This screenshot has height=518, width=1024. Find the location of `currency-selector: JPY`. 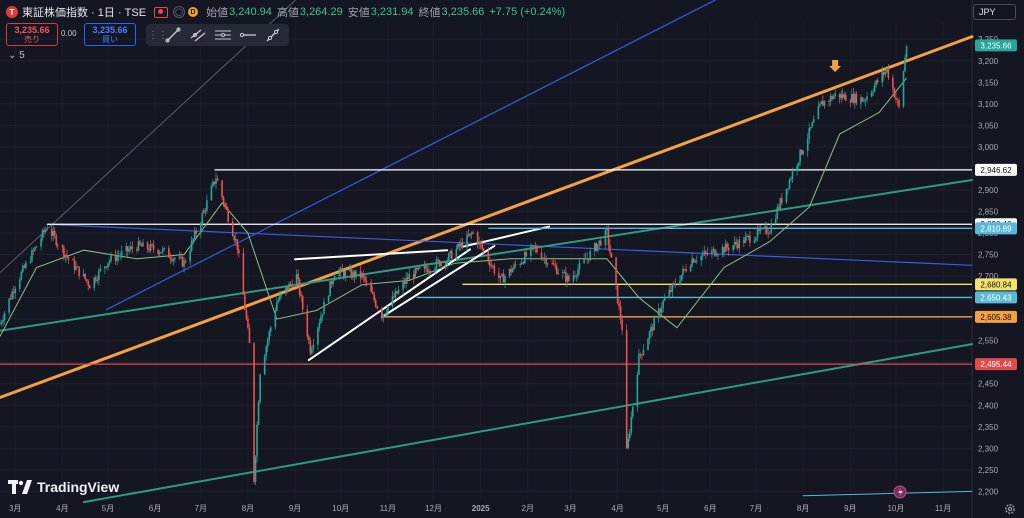

currency-selector: JPY is located at coordinates (994, 12).